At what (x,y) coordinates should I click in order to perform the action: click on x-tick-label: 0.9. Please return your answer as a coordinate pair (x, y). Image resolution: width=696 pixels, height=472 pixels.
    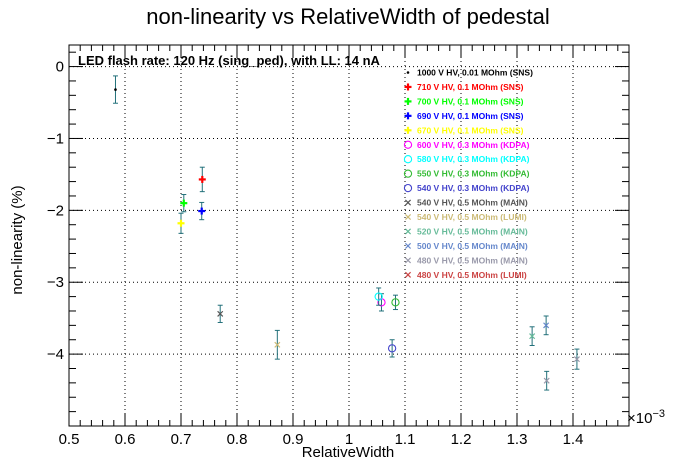
    Looking at the image, I should click on (293, 439).